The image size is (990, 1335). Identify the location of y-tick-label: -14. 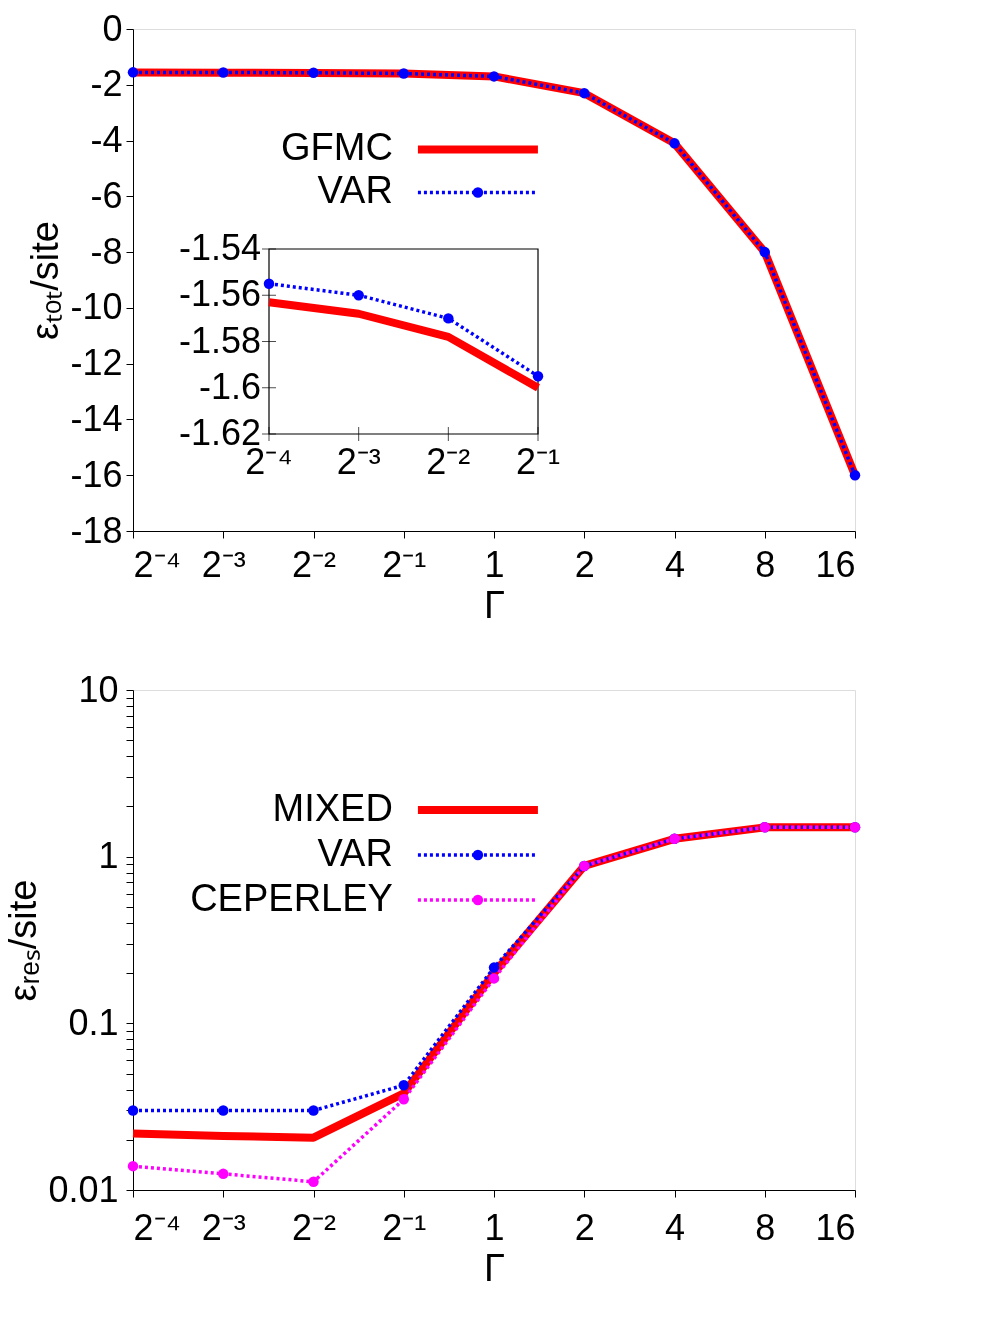
(96, 418).